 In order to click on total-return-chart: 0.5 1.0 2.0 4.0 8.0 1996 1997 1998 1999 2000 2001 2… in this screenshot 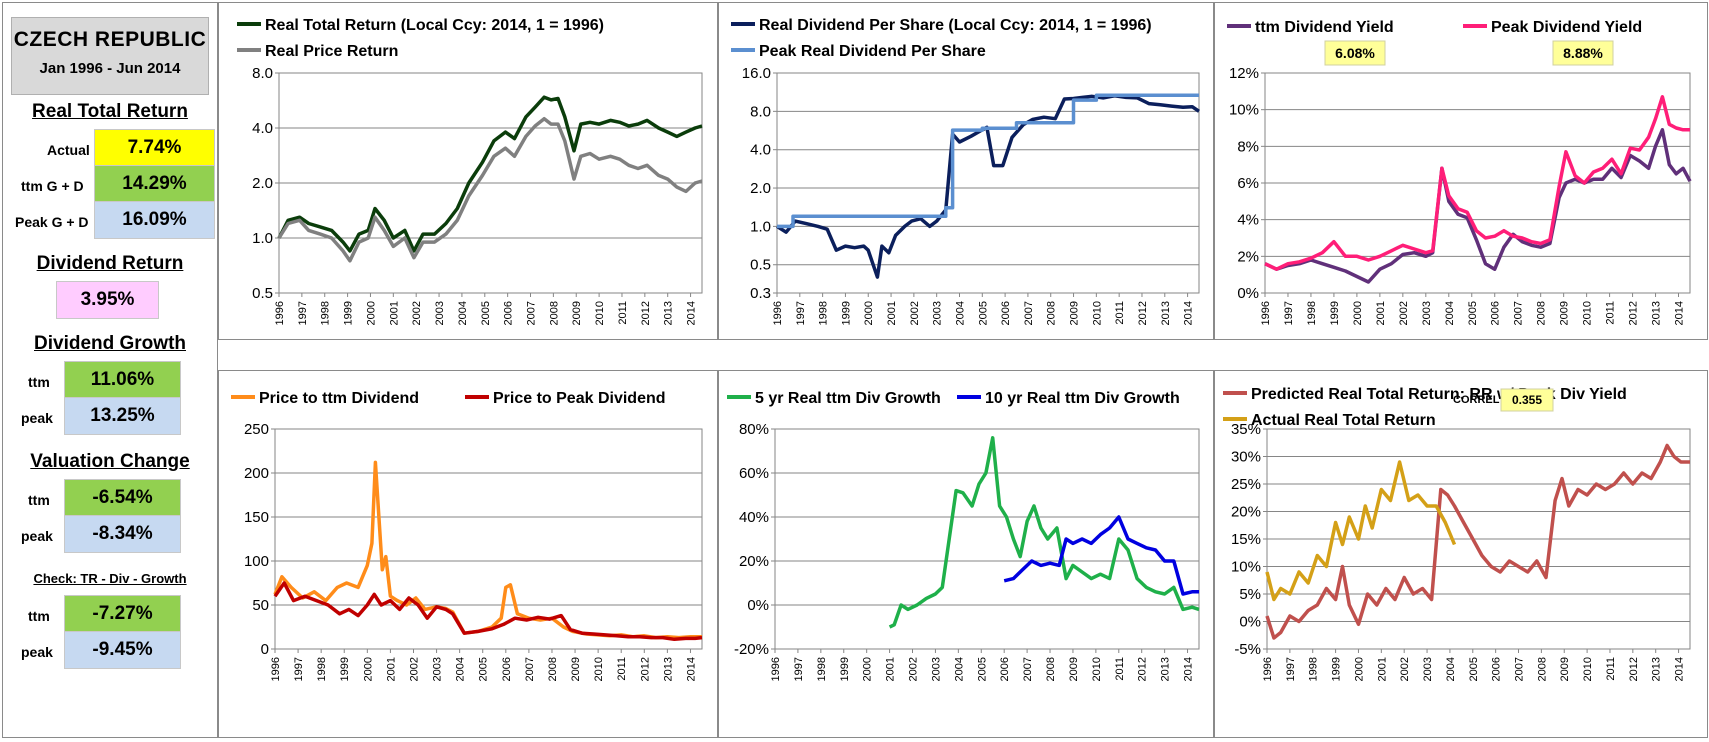, I will do `click(470, 171)`.